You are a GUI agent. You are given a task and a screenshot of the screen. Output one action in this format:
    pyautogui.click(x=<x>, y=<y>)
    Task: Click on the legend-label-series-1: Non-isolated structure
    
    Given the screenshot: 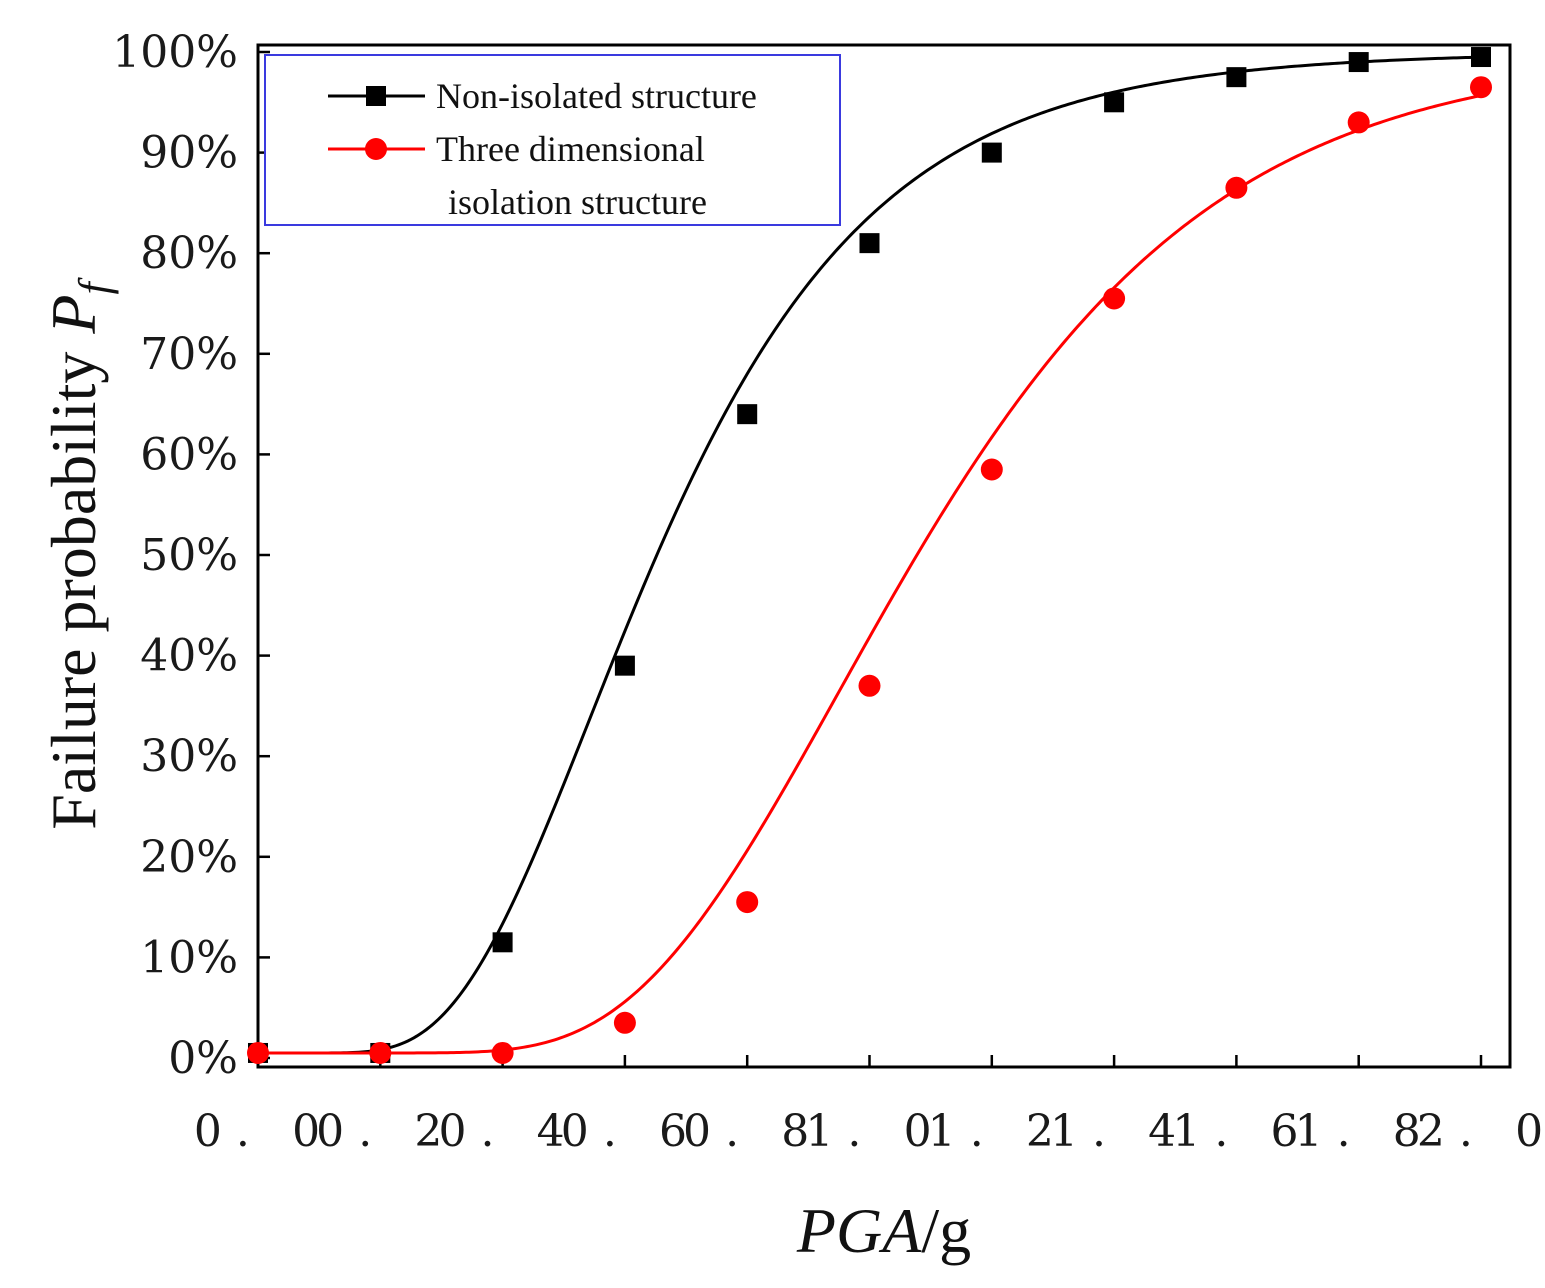 What is the action you would take?
    pyautogui.click(x=596, y=96)
    